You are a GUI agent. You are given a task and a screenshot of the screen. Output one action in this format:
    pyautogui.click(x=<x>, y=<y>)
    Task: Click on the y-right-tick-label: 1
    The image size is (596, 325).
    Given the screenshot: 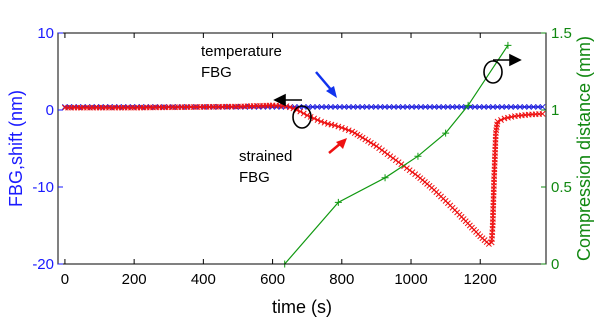 What is the action you would take?
    pyautogui.click(x=555, y=110)
    